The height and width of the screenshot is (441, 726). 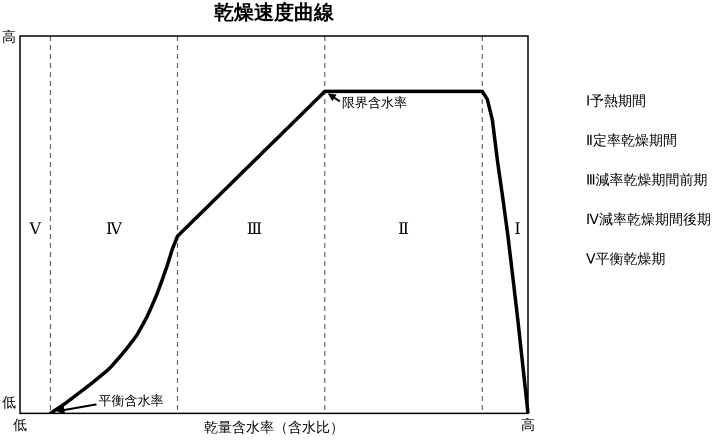 What do you see at coordinates (403, 228) in the screenshot?
I see `annotation: Ⅱ` at bounding box center [403, 228].